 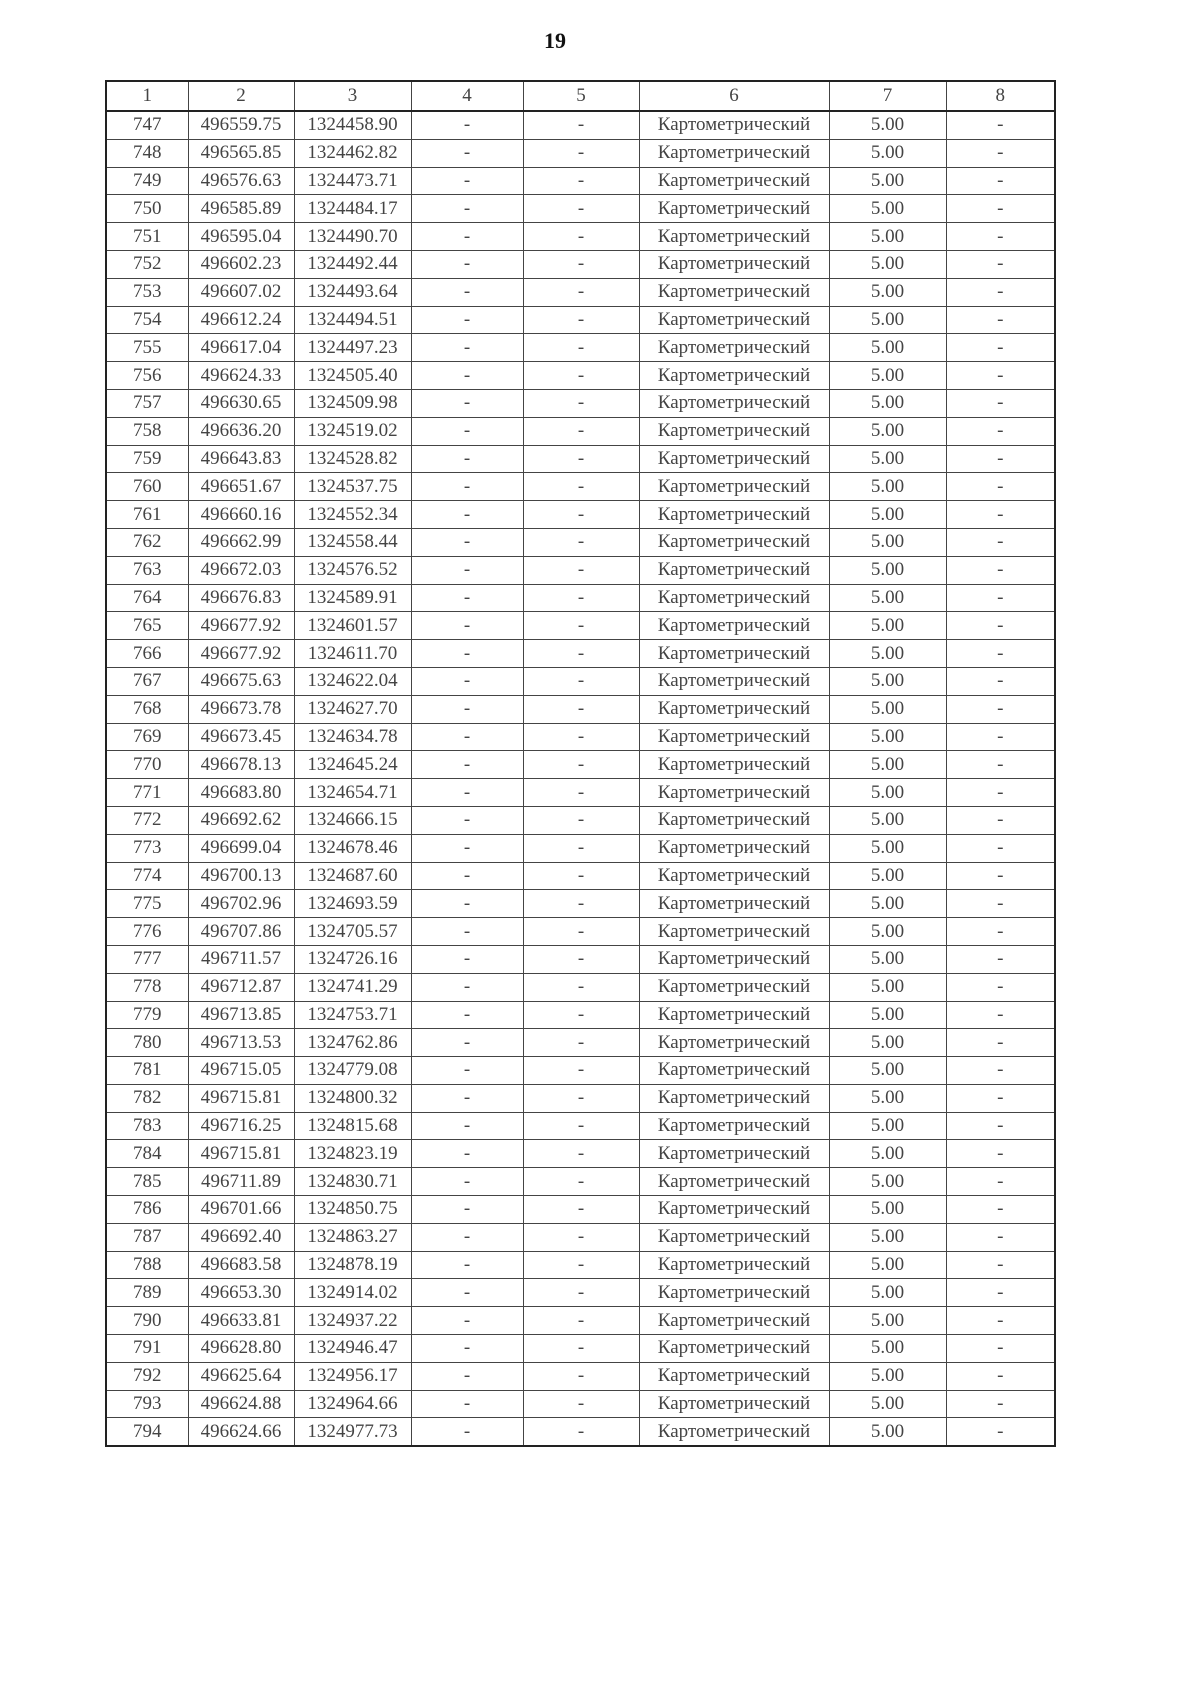 I want to click on cell-y-coordinate: 1324956.17, so click(x=352, y=1376).